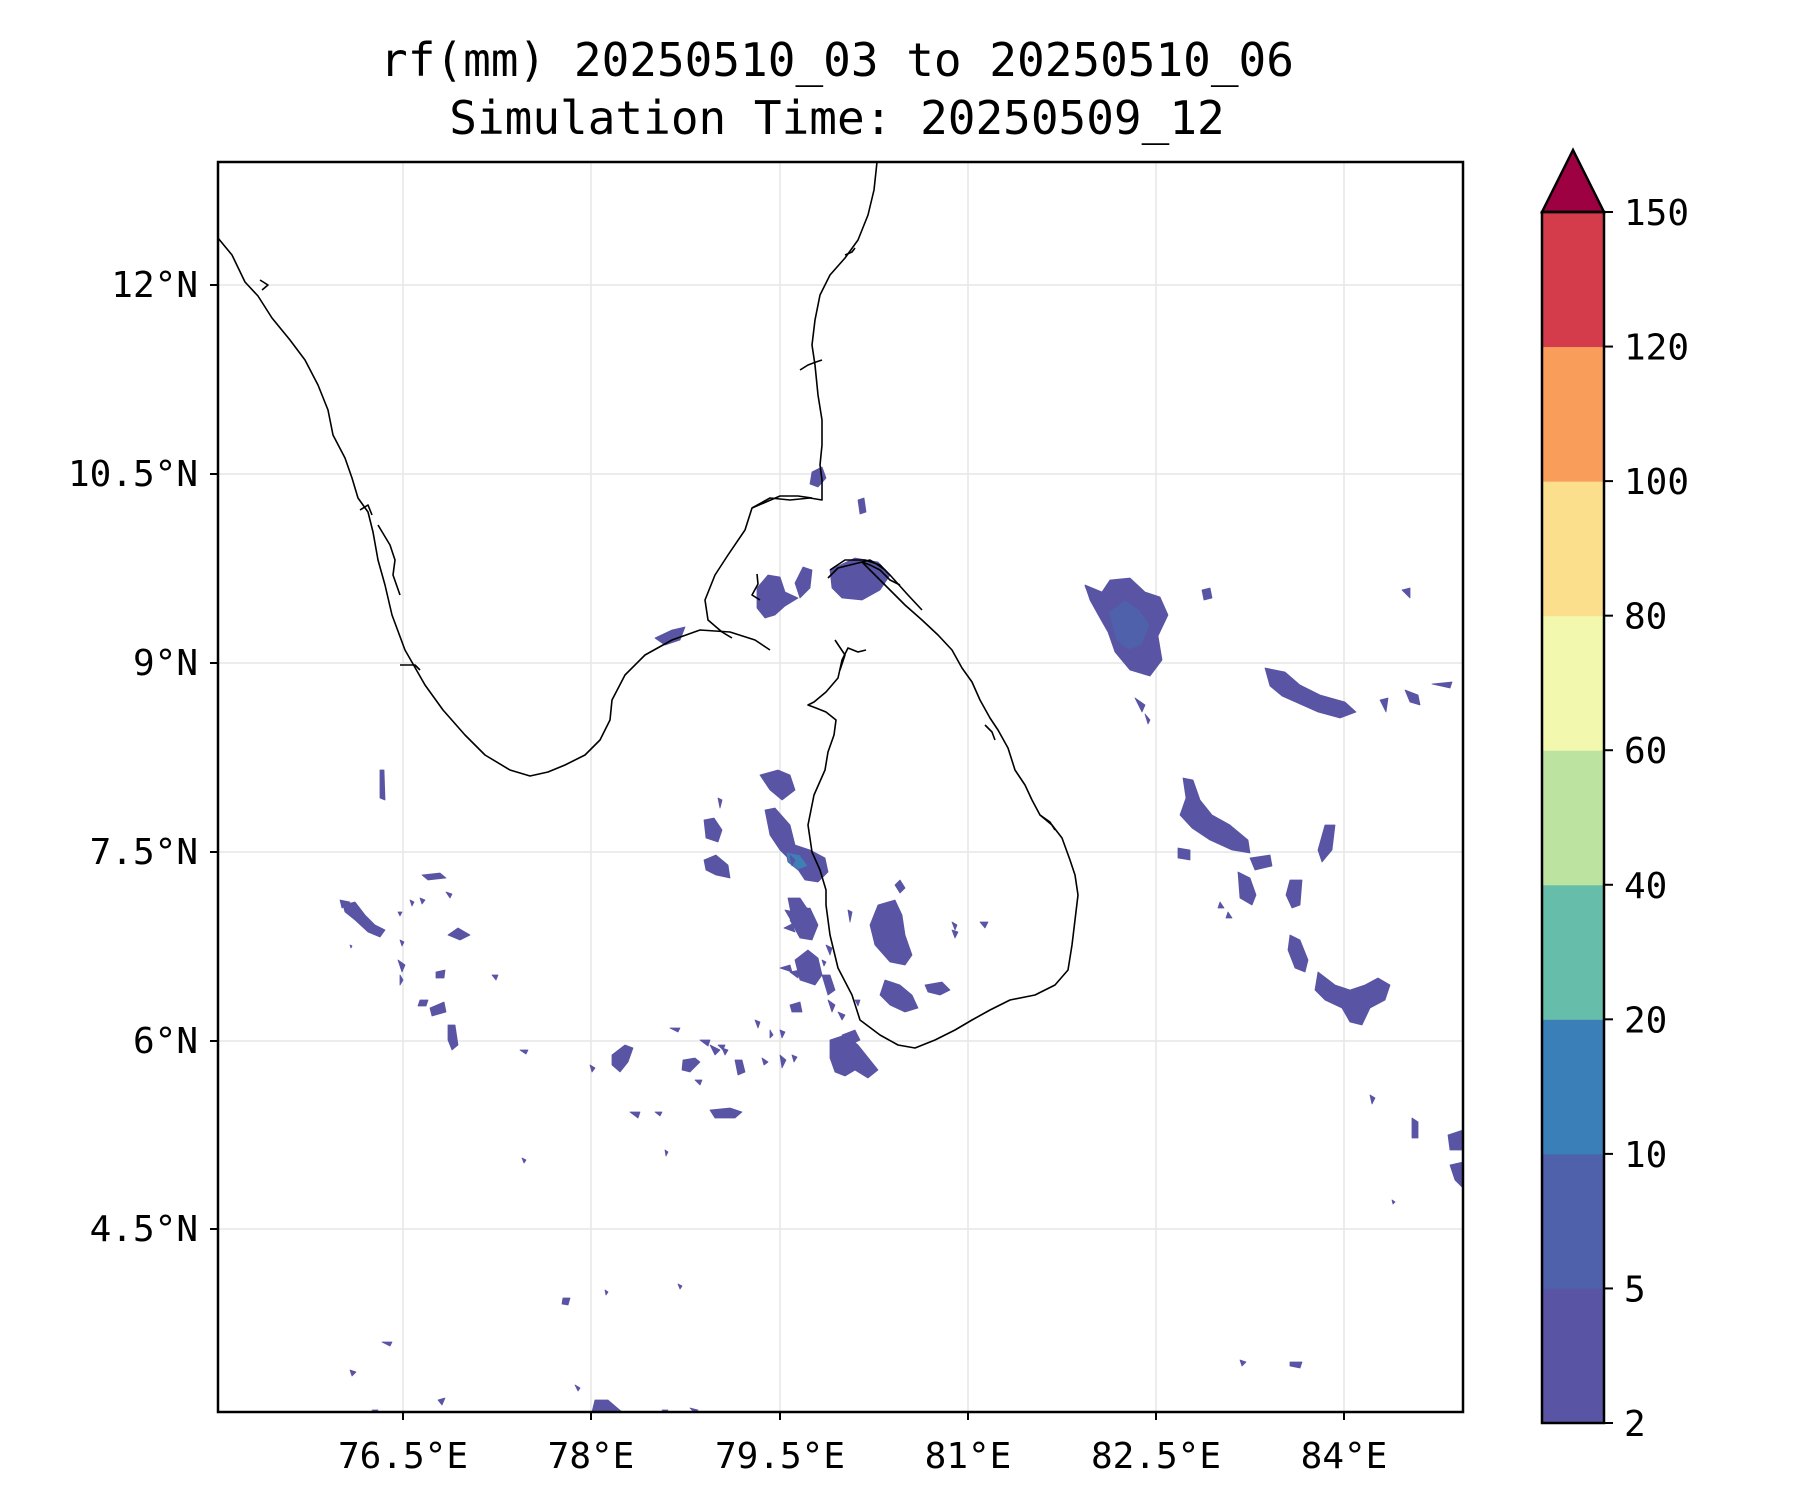 Image resolution: width=1800 pixels, height=1500 pixels. Describe the element at coordinates (1156, 1456) in the screenshot. I see `x-tick-label: 82.5°E` at that location.